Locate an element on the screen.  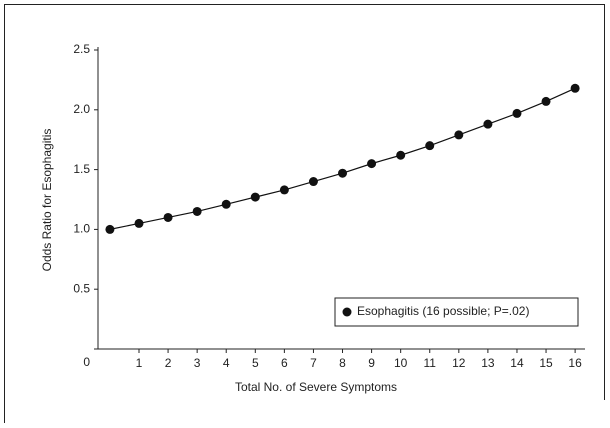
x-tick-label: 7 is located at coordinates (313, 363).